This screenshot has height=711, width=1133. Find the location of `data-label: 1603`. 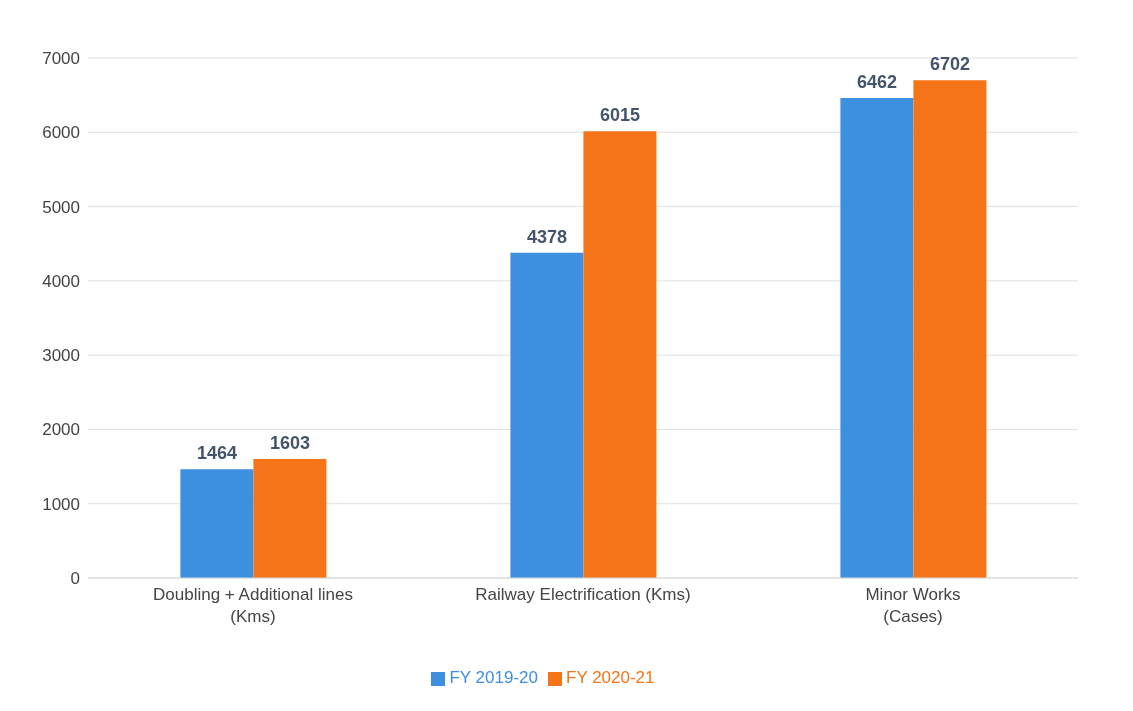

data-label: 1603 is located at coordinates (289, 442).